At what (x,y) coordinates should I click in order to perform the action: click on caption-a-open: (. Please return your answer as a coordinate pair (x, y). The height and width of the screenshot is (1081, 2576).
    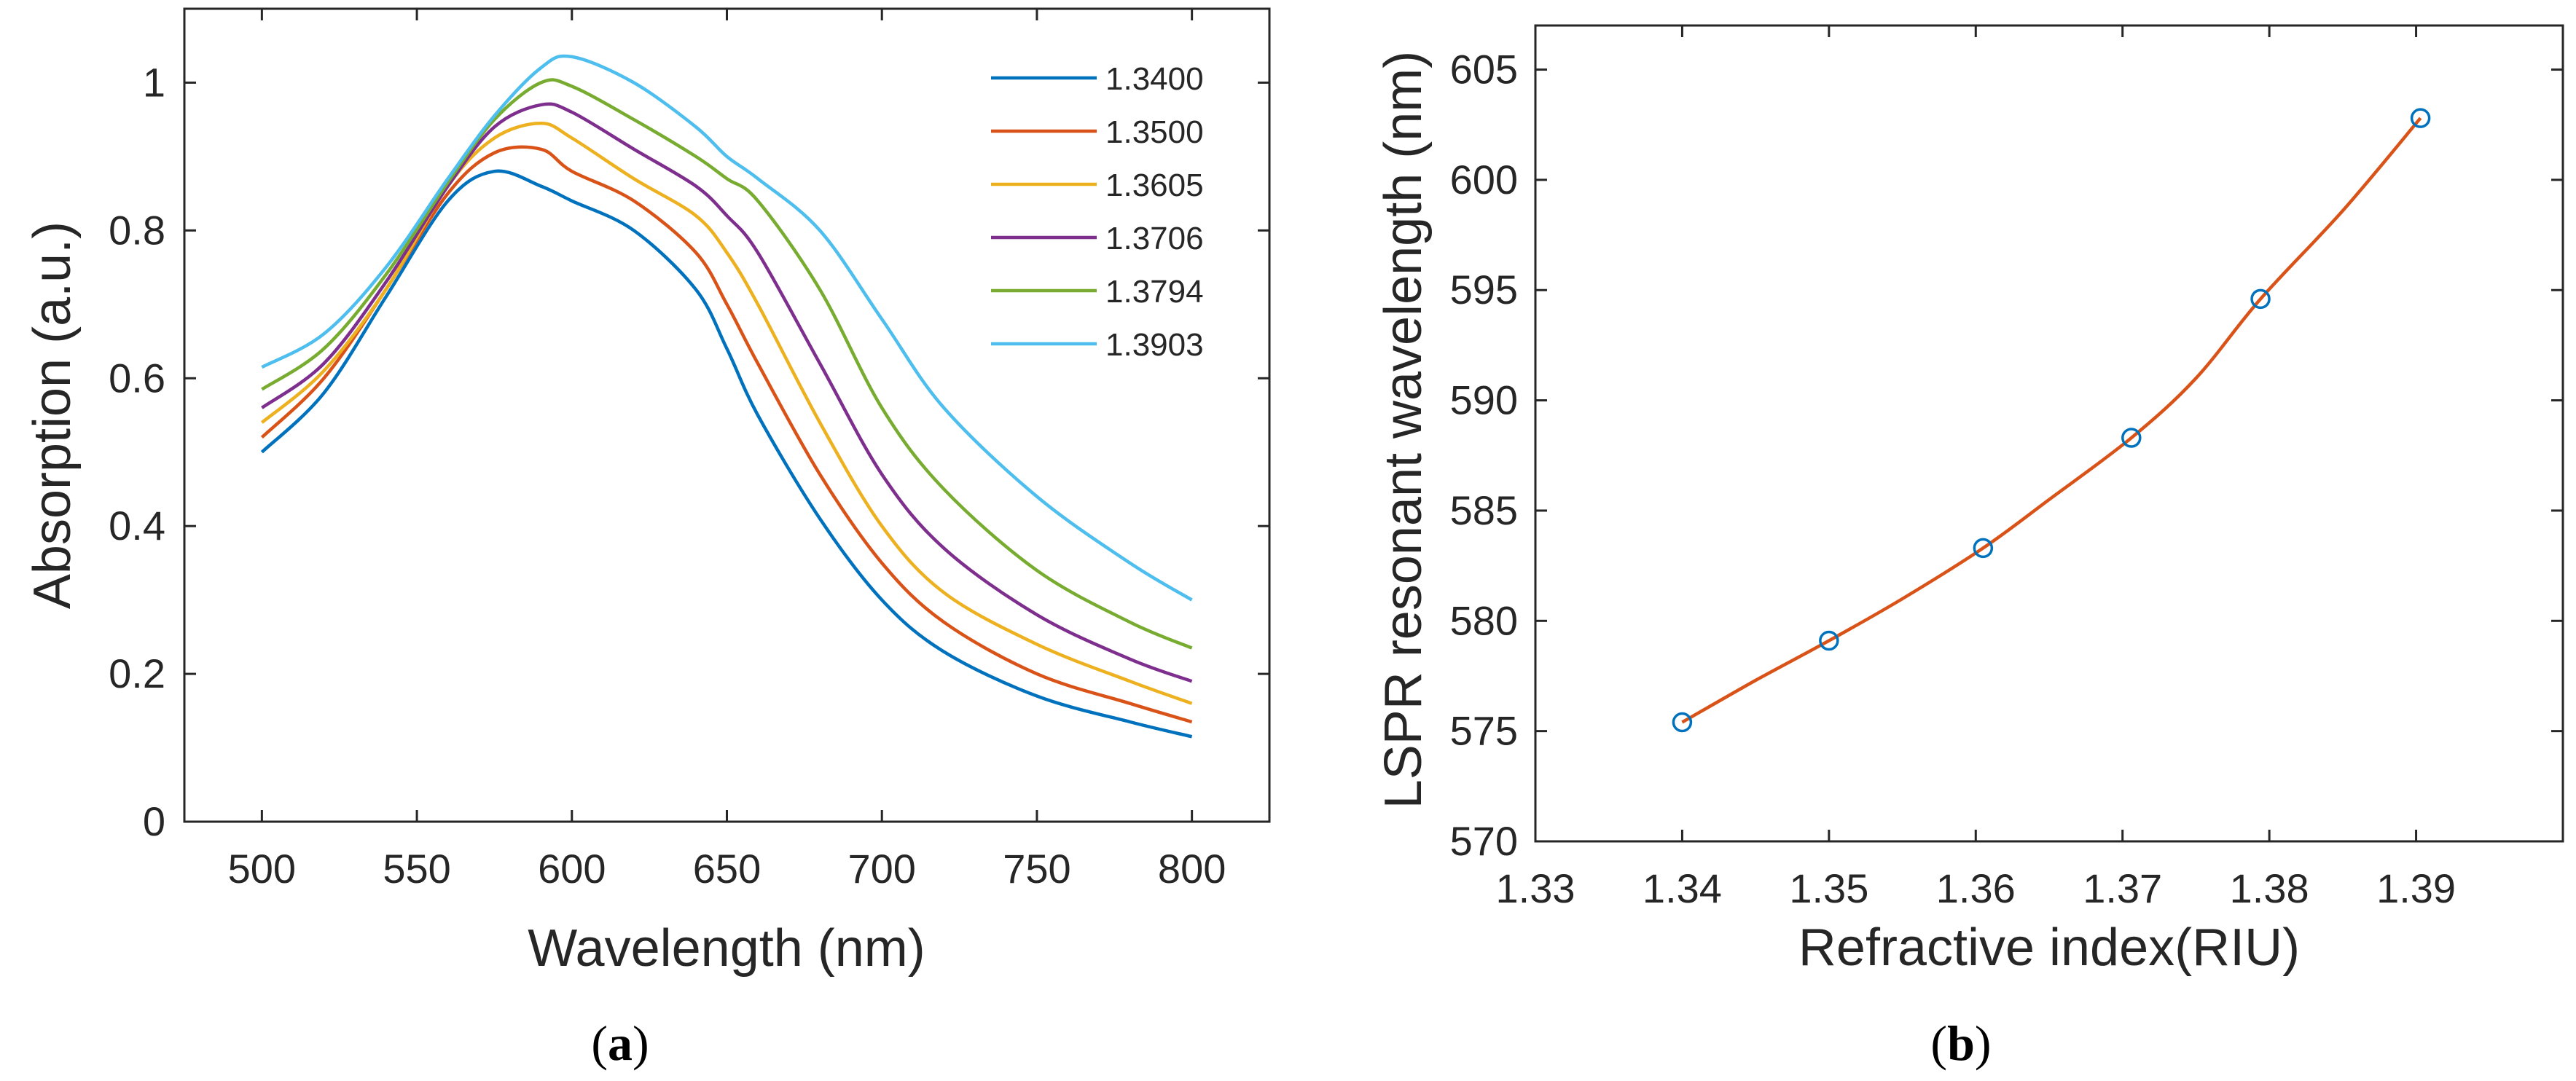
    Looking at the image, I should click on (599, 1043).